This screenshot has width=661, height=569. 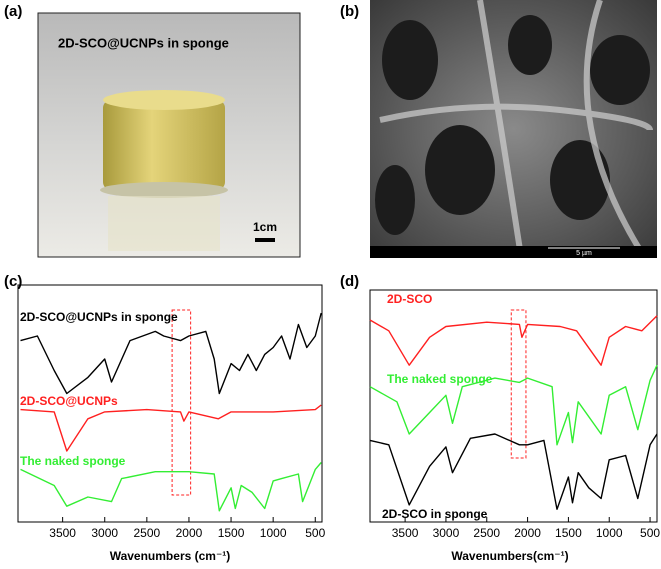 I want to click on scale-bar-label: 5 µm, so click(x=584, y=253).